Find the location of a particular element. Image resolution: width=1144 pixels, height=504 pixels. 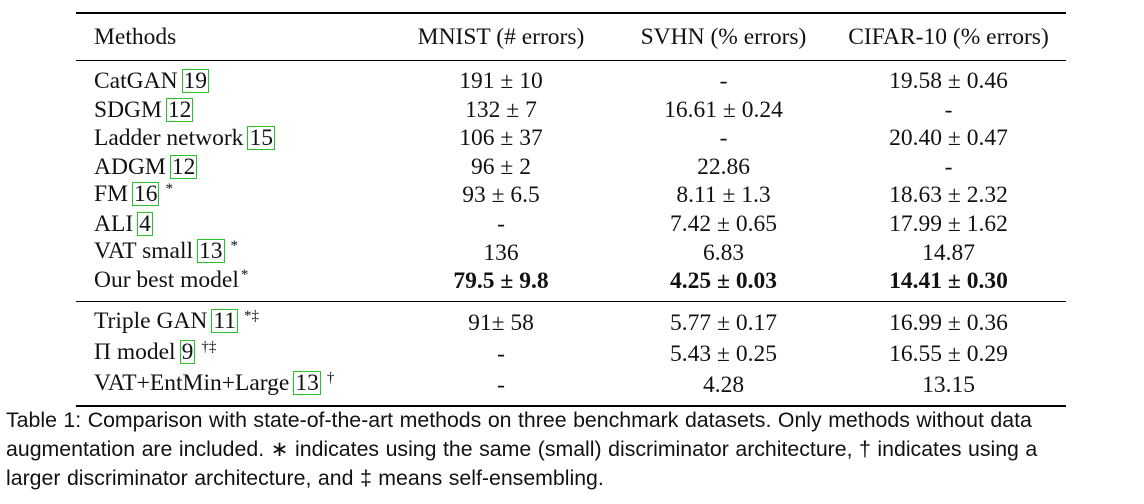

svhn-cell: 7.42 ± 0.65 is located at coordinates (723, 223).